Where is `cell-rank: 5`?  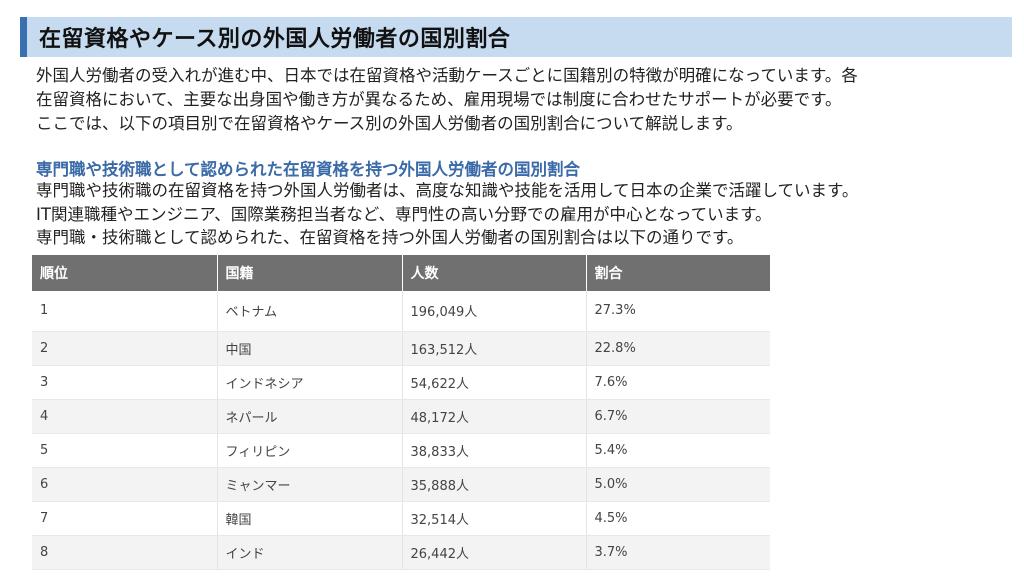
cell-rank: 5 is located at coordinates (125, 450).